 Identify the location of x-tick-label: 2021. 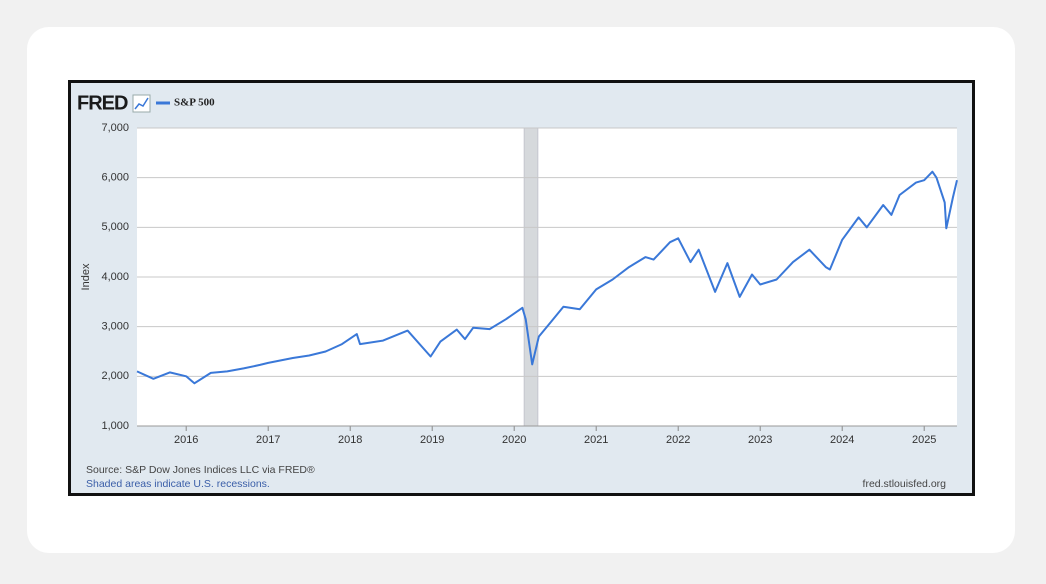
(596, 440).